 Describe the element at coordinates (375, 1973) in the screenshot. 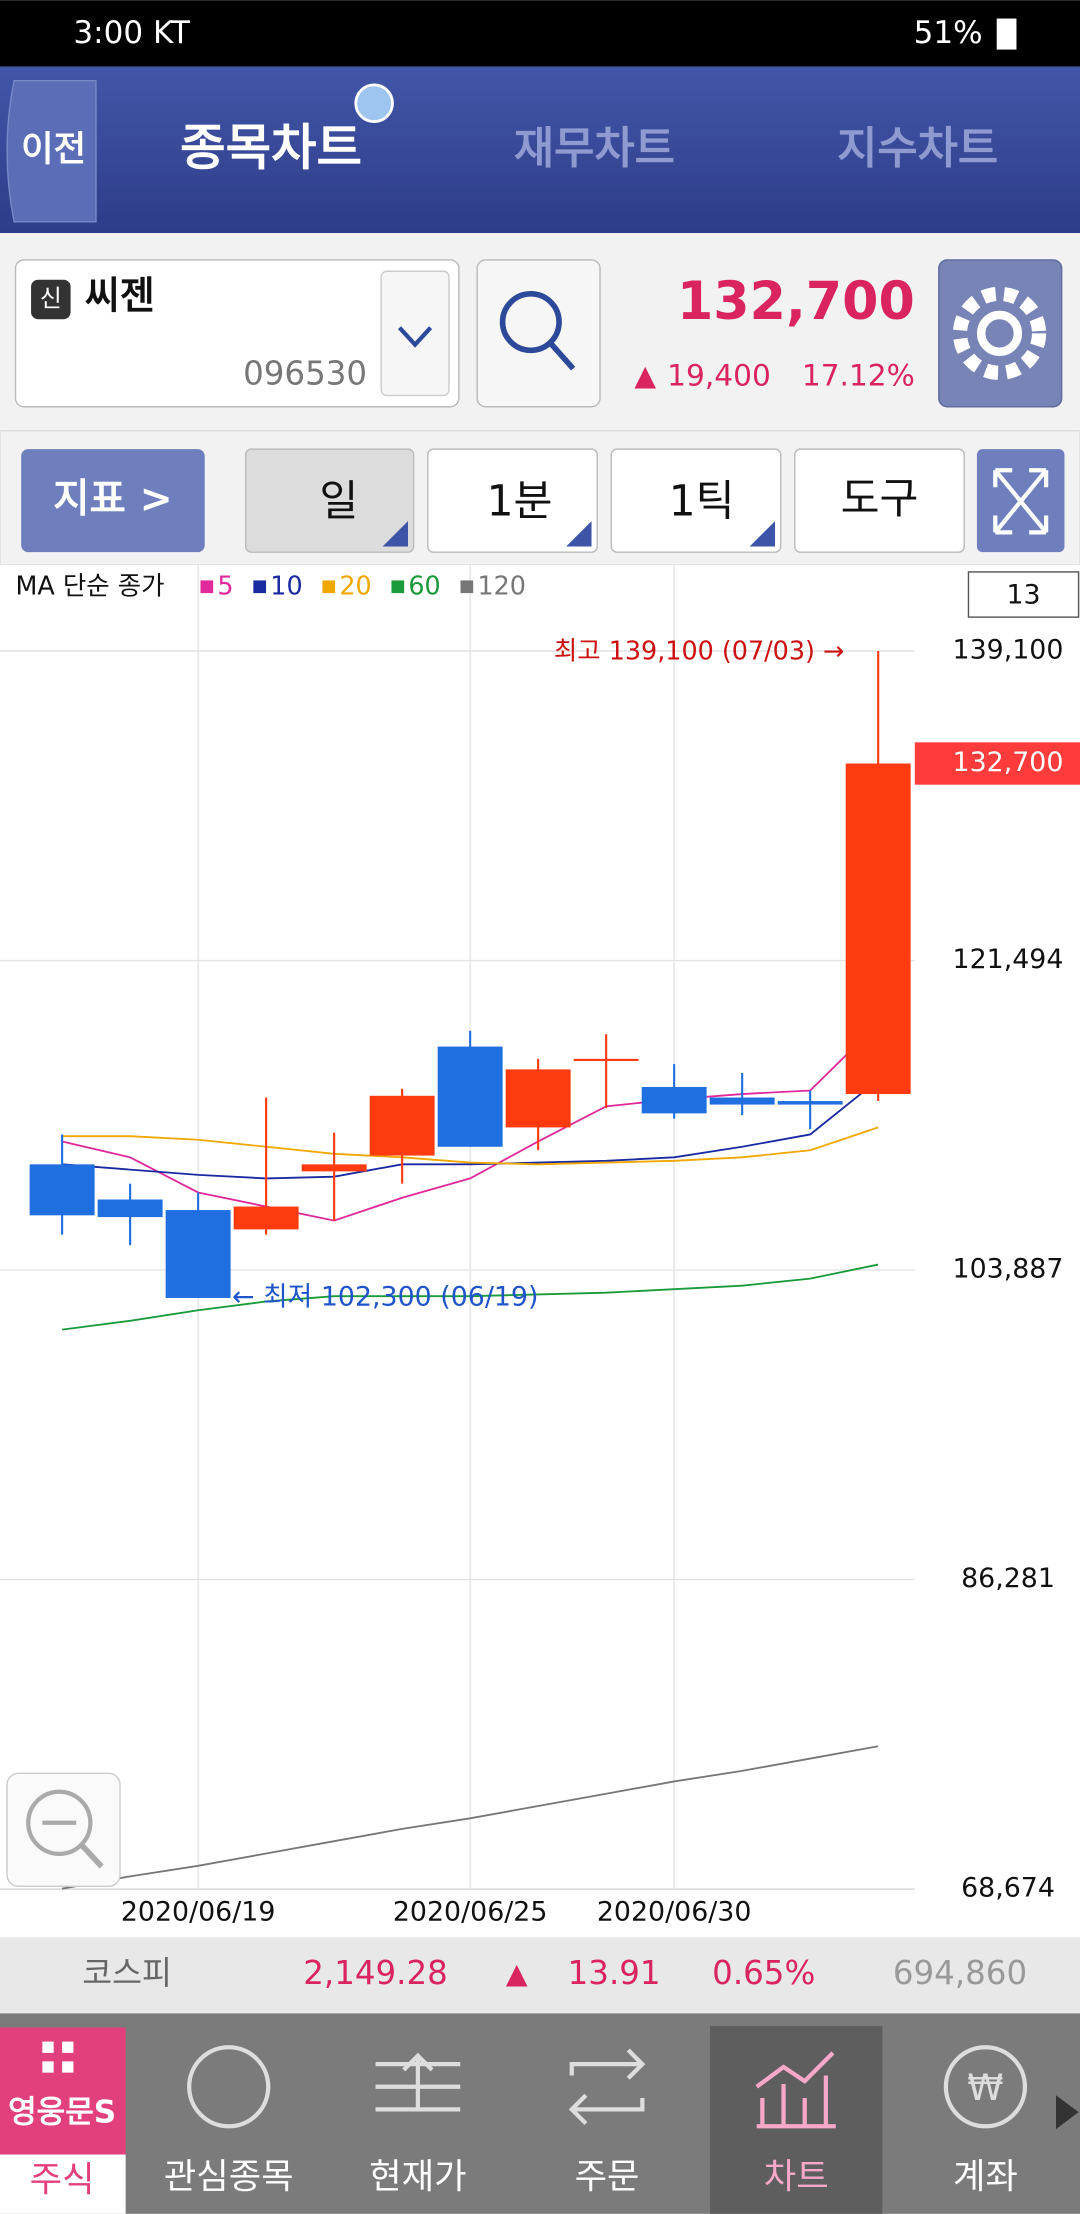

I see `index-value: 2,149.28` at that location.